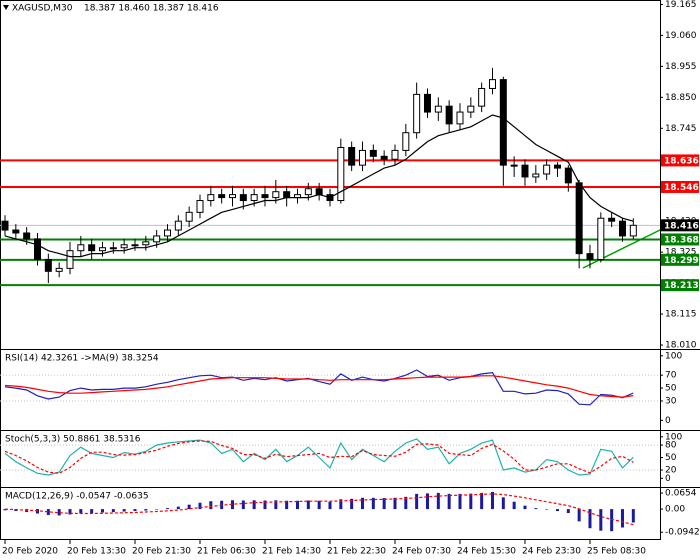  I want to click on level-label: 18.636, so click(681, 161).